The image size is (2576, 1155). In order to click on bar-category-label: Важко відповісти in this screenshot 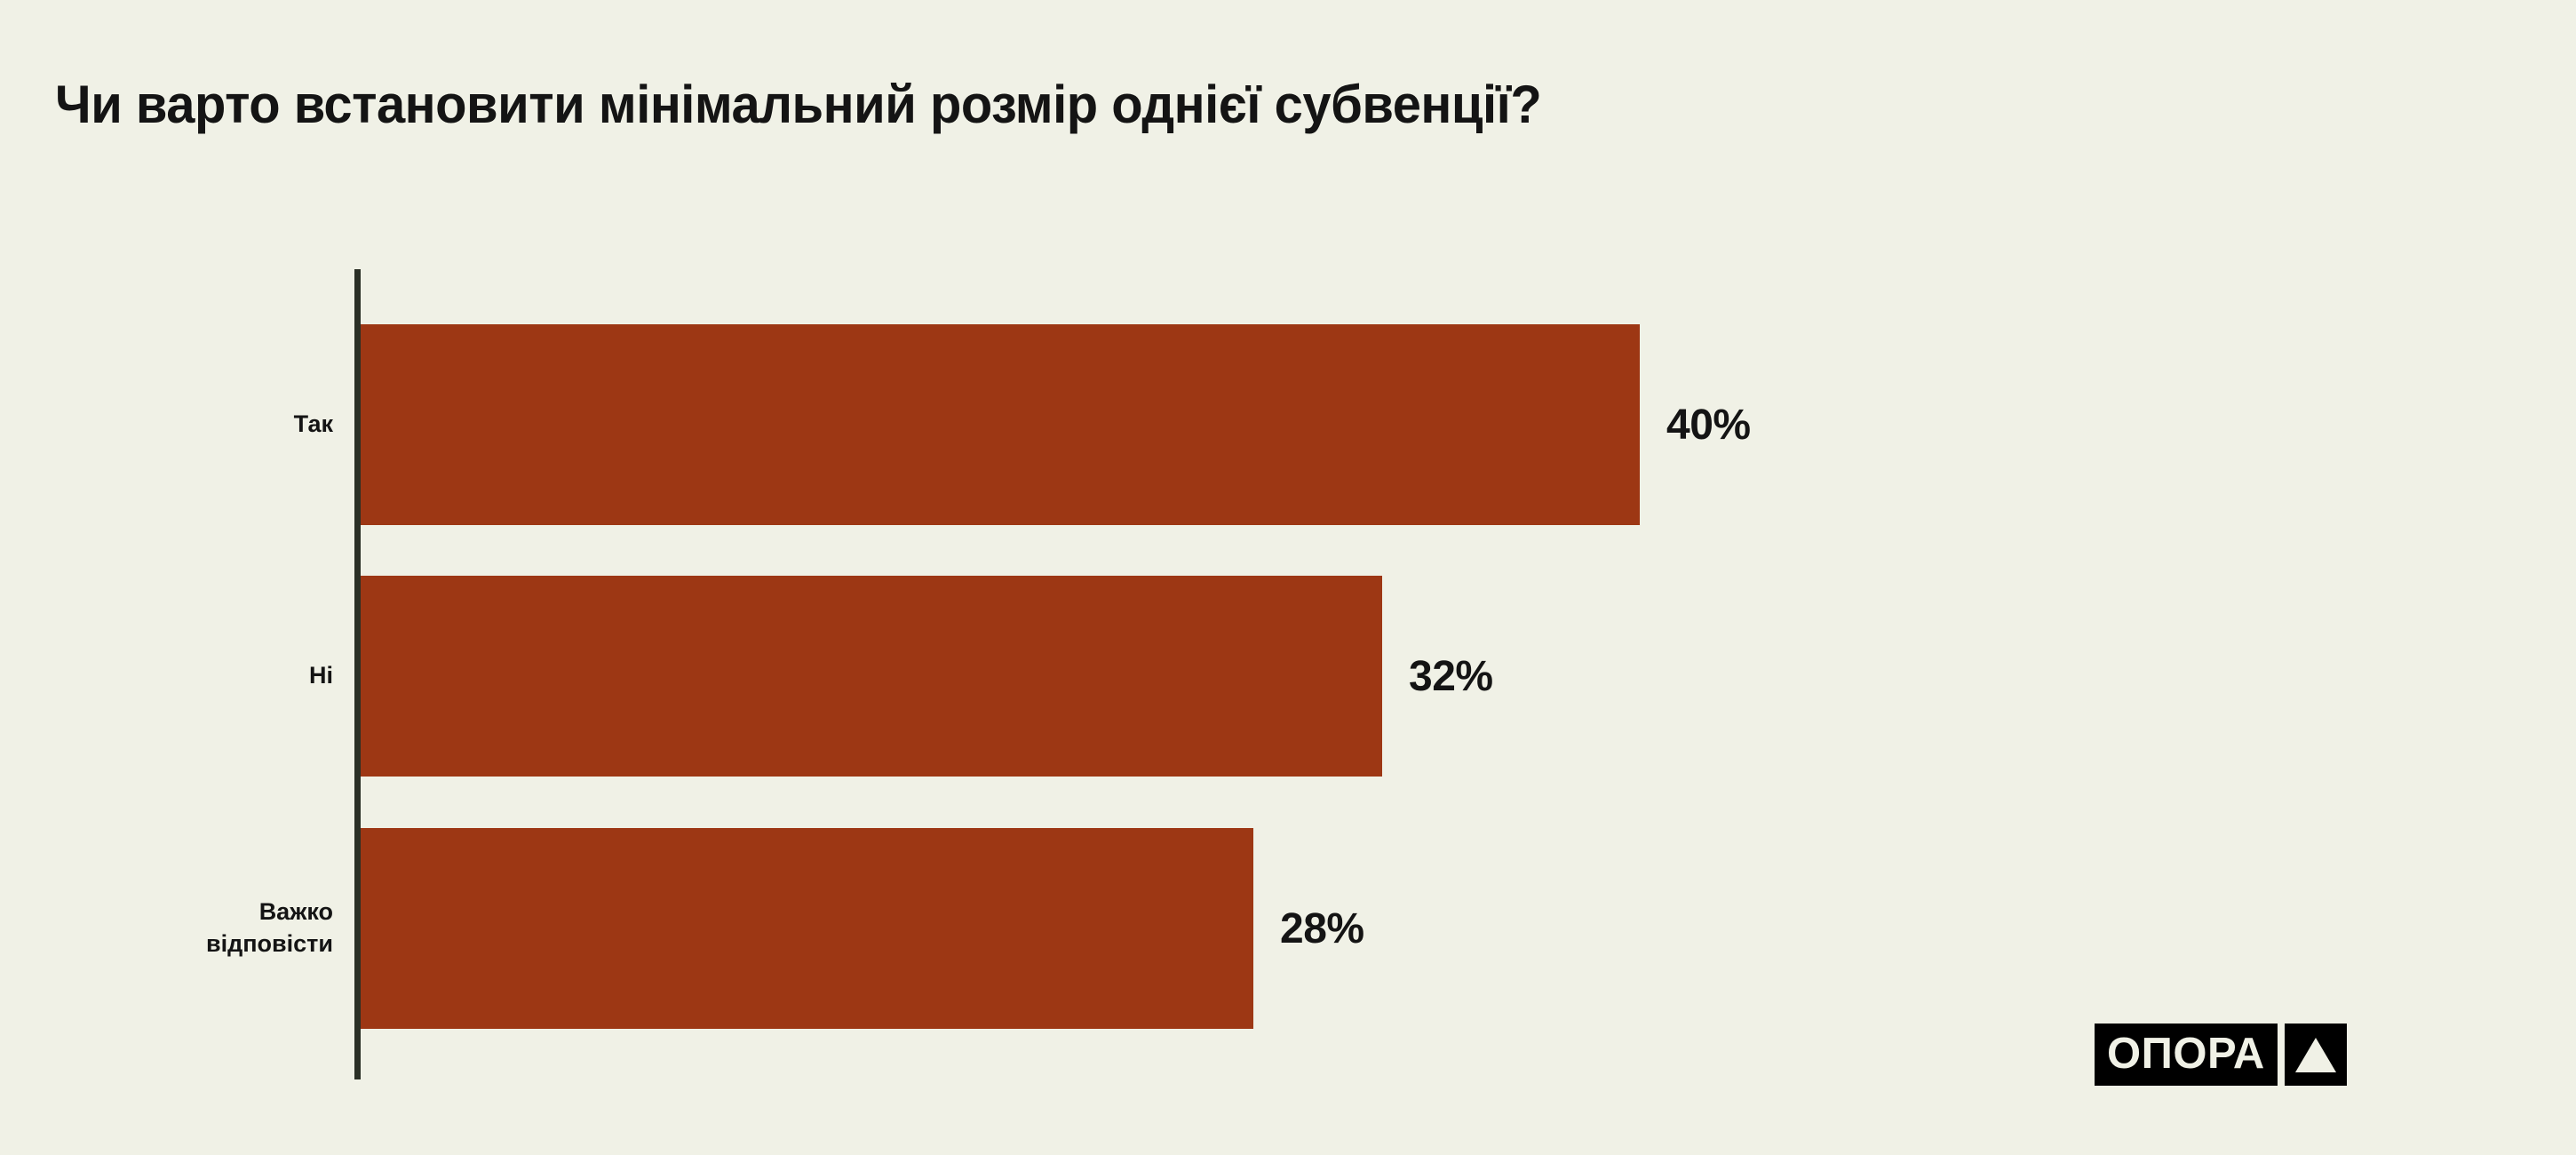, I will do `click(269, 927)`.